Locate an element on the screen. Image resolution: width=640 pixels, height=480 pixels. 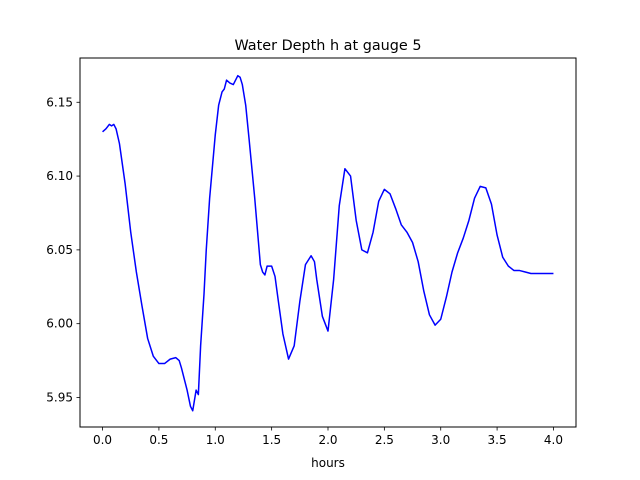
y-tick-label: 6.10 is located at coordinates (59, 176).